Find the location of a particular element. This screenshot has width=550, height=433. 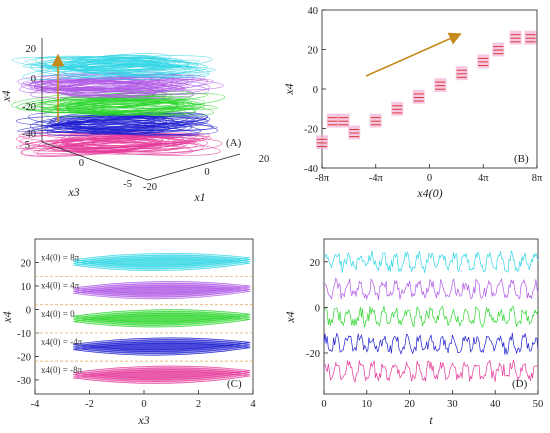

panel-a-z-tick: 20 is located at coordinates (31, 49).